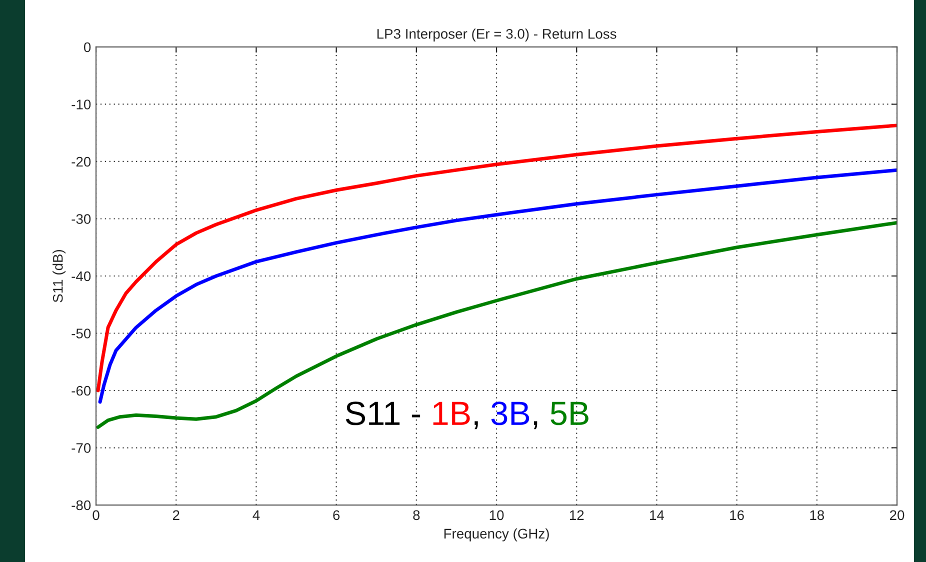 Image resolution: width=926 pixels, height=562 pixels. Describe the element at coordinates (59, 276) in the screenshot. I see `y-axis-title: S11 (dB)` at that location.